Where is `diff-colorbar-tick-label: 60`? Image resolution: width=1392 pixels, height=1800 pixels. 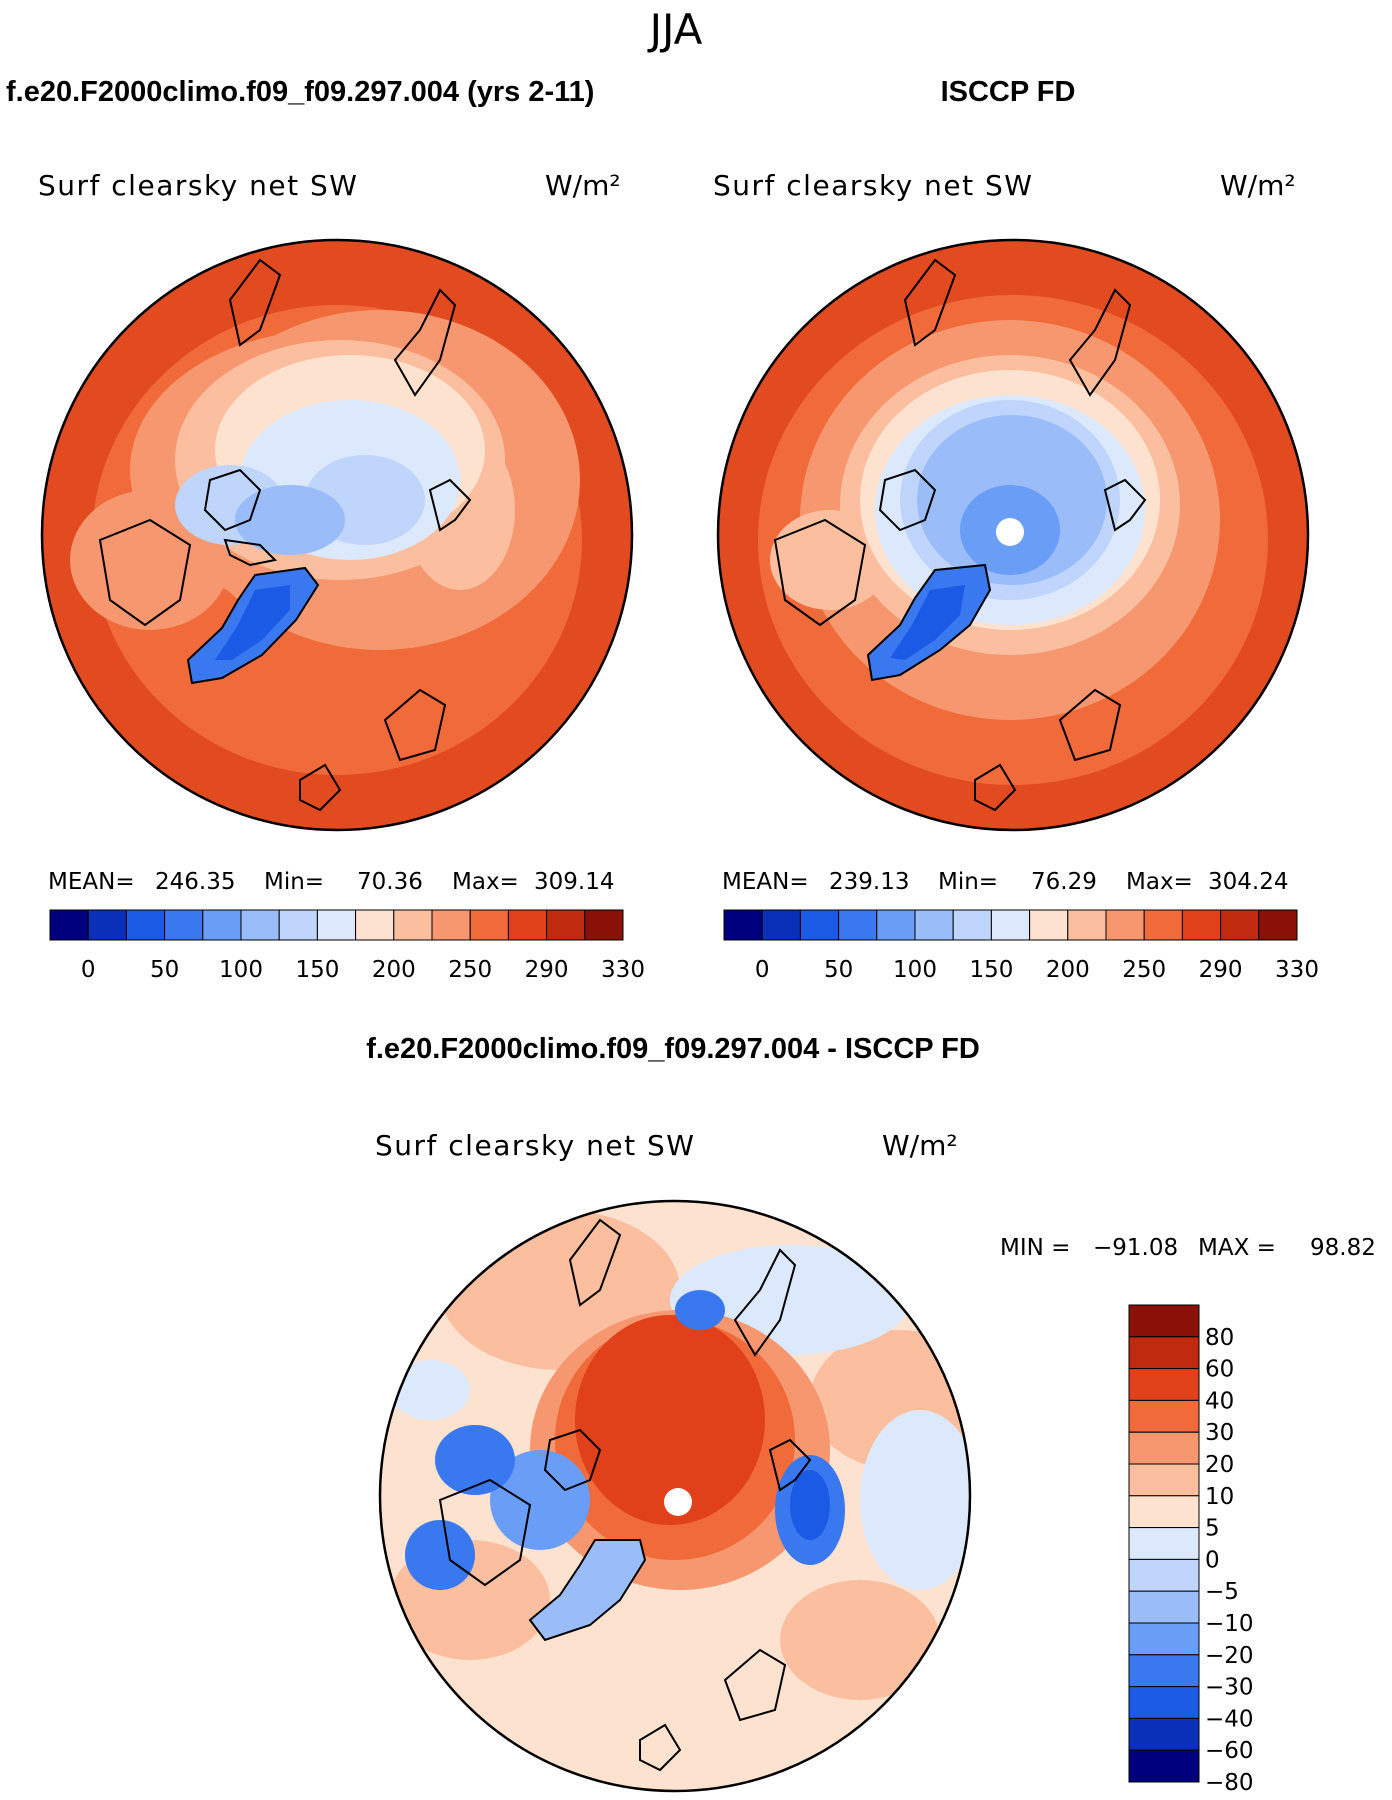 diff-colorbar-tick-label: 60 is located at coordinates (1219, 1370).